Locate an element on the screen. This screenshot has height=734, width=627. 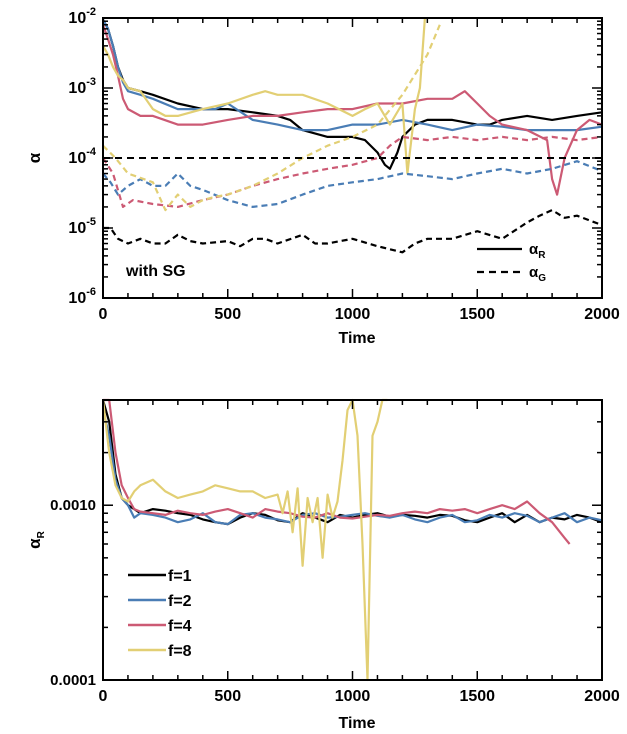
top-series-f2-solid is located at coordinates (352, 75).